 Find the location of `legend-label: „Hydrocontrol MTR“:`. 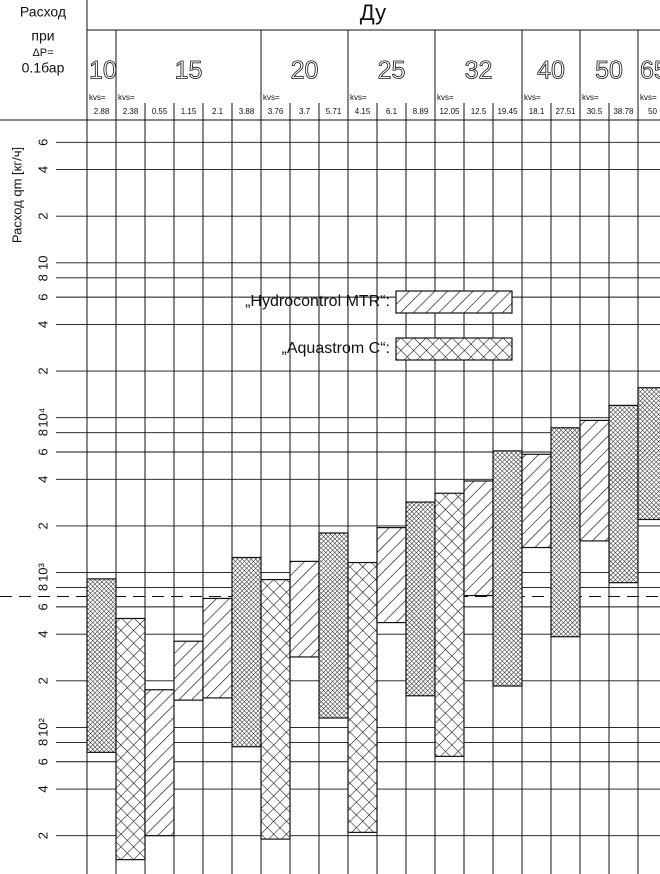

legend-label: „Hydrocontrol MTR“: is located at coordinates (317, 301).